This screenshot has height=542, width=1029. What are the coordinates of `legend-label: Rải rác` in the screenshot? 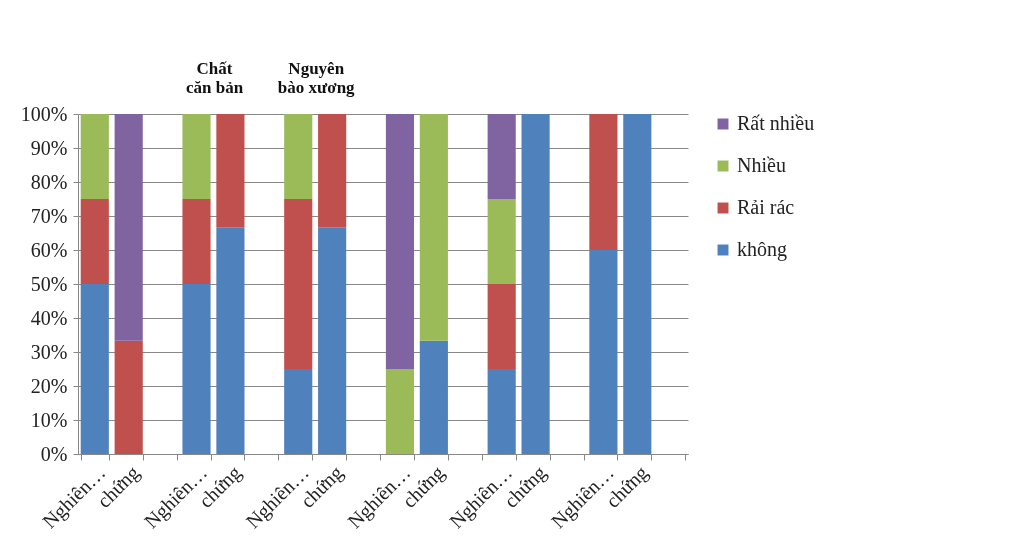 It's located at (766, 207).